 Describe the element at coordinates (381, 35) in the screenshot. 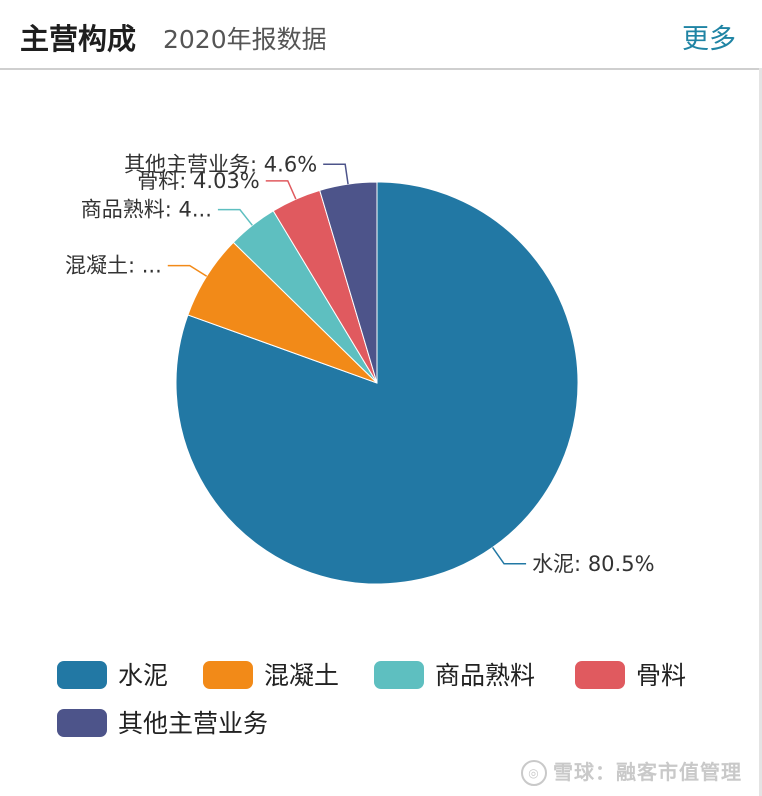

I see `card-header: 主营构成 2020年报数据 更多` at that location.